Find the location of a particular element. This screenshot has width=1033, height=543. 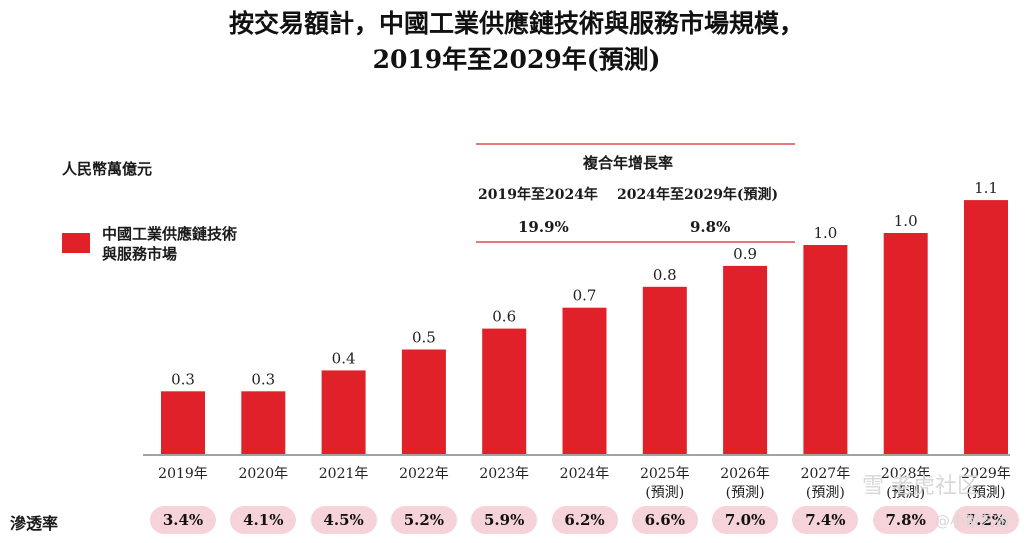

bar-value-label: 0.7 is located at coordinates (585, 296).